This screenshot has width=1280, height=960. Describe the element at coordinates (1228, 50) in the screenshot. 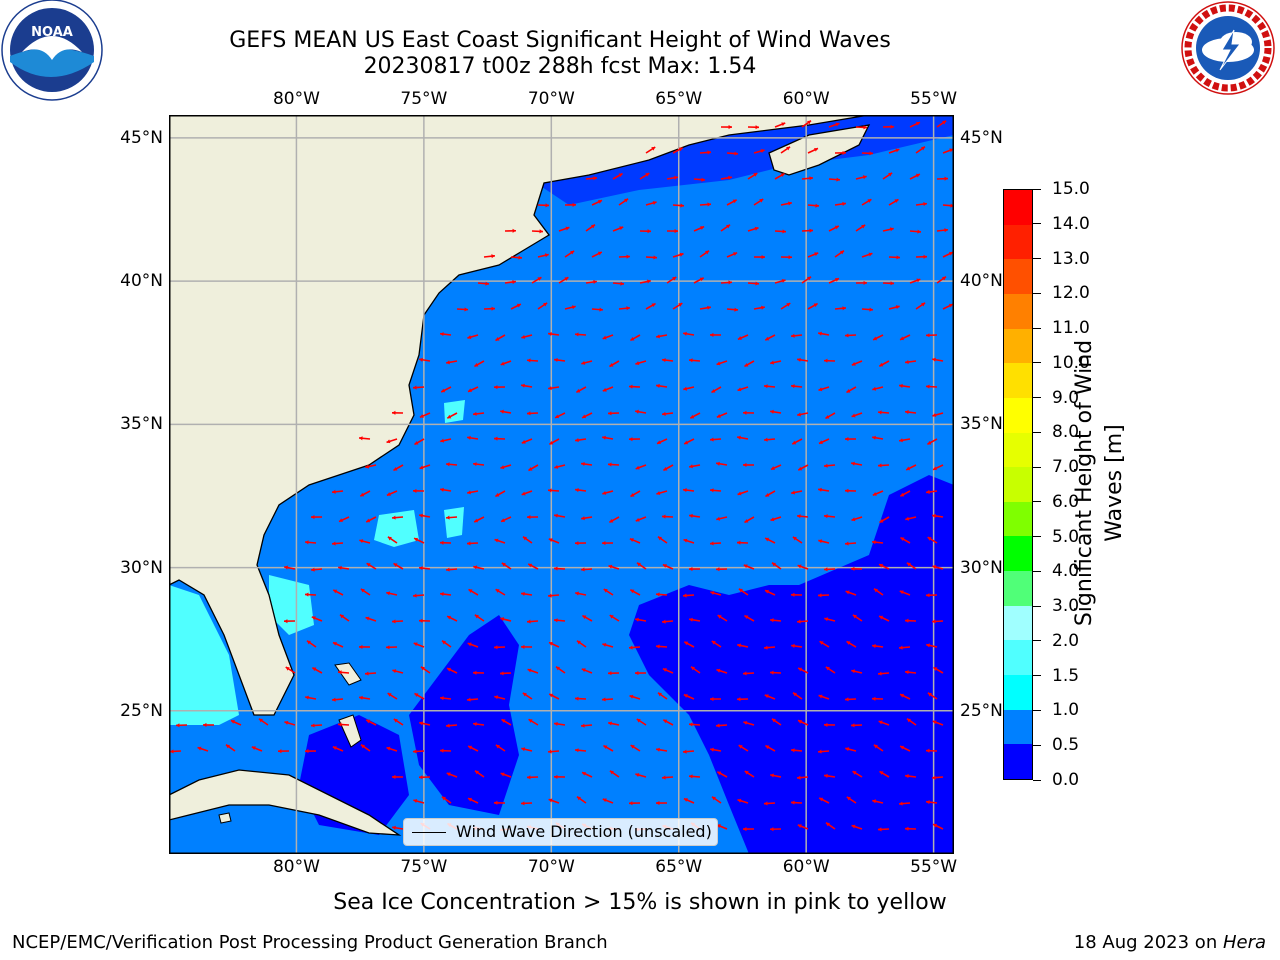

I see `nws-logo` at that location.